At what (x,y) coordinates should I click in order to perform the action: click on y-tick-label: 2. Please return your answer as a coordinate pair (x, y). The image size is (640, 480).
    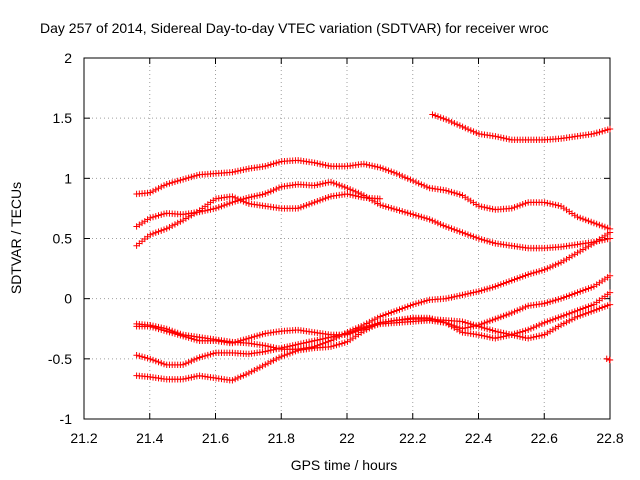
    Looking at the image, I should click on (68, 58).